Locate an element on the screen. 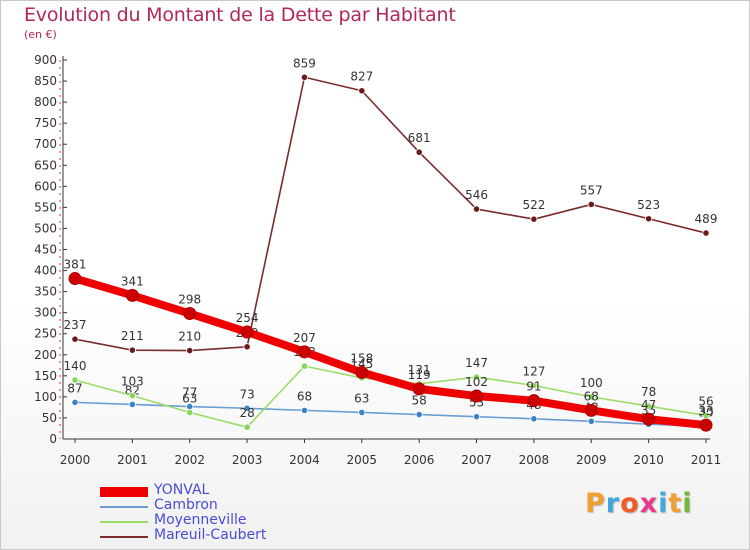  point-yonval-2000 is located at coordinates (75, 279).